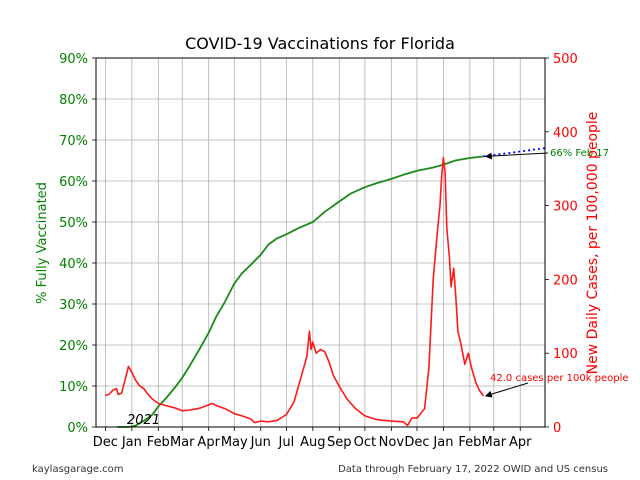 This screenshot has height=480, width=640. What do you see at coordinates (73, 141) in the screenshot?
I see `y-left-tick-label: 70%` at bounding box center [73, 141].